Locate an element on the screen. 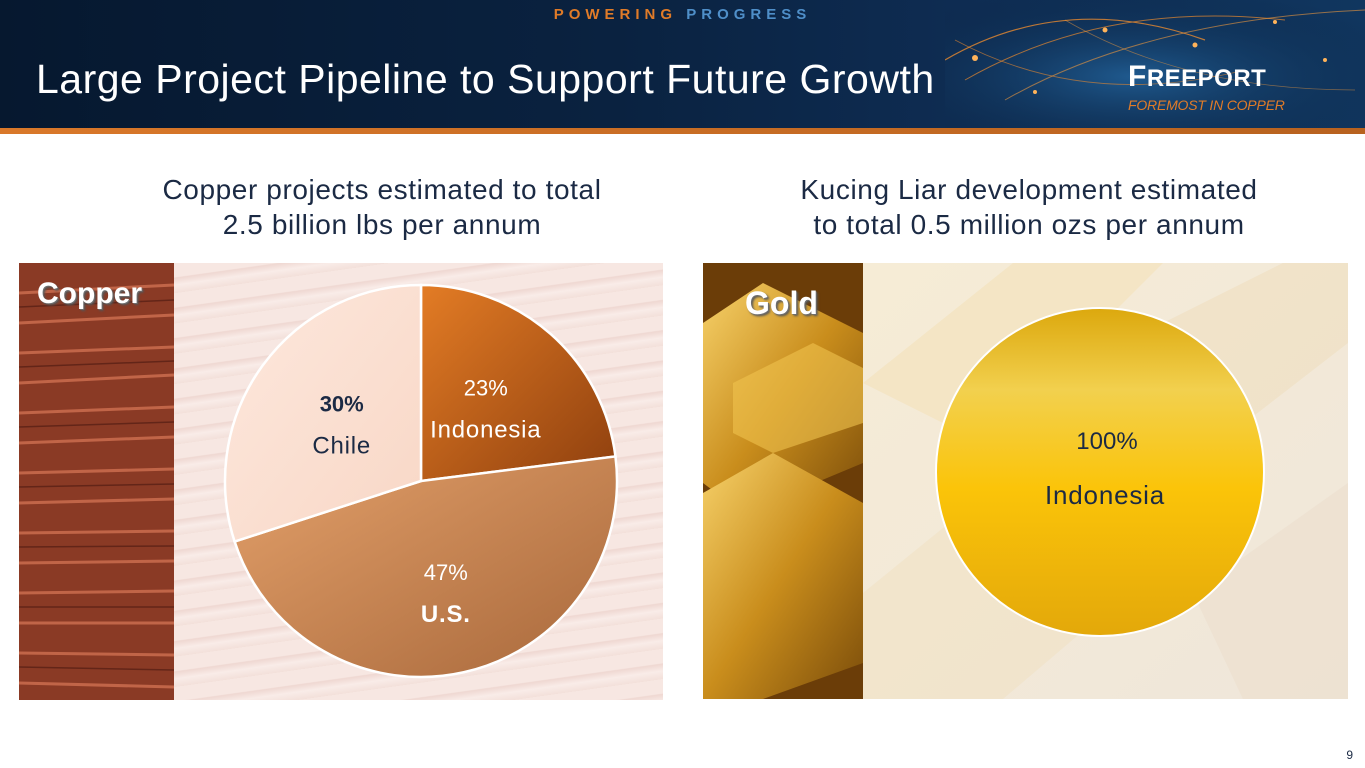 The height and width of the screenshot is (768, 1365). copper-cathodes-image is located at coordinates (96, 481).